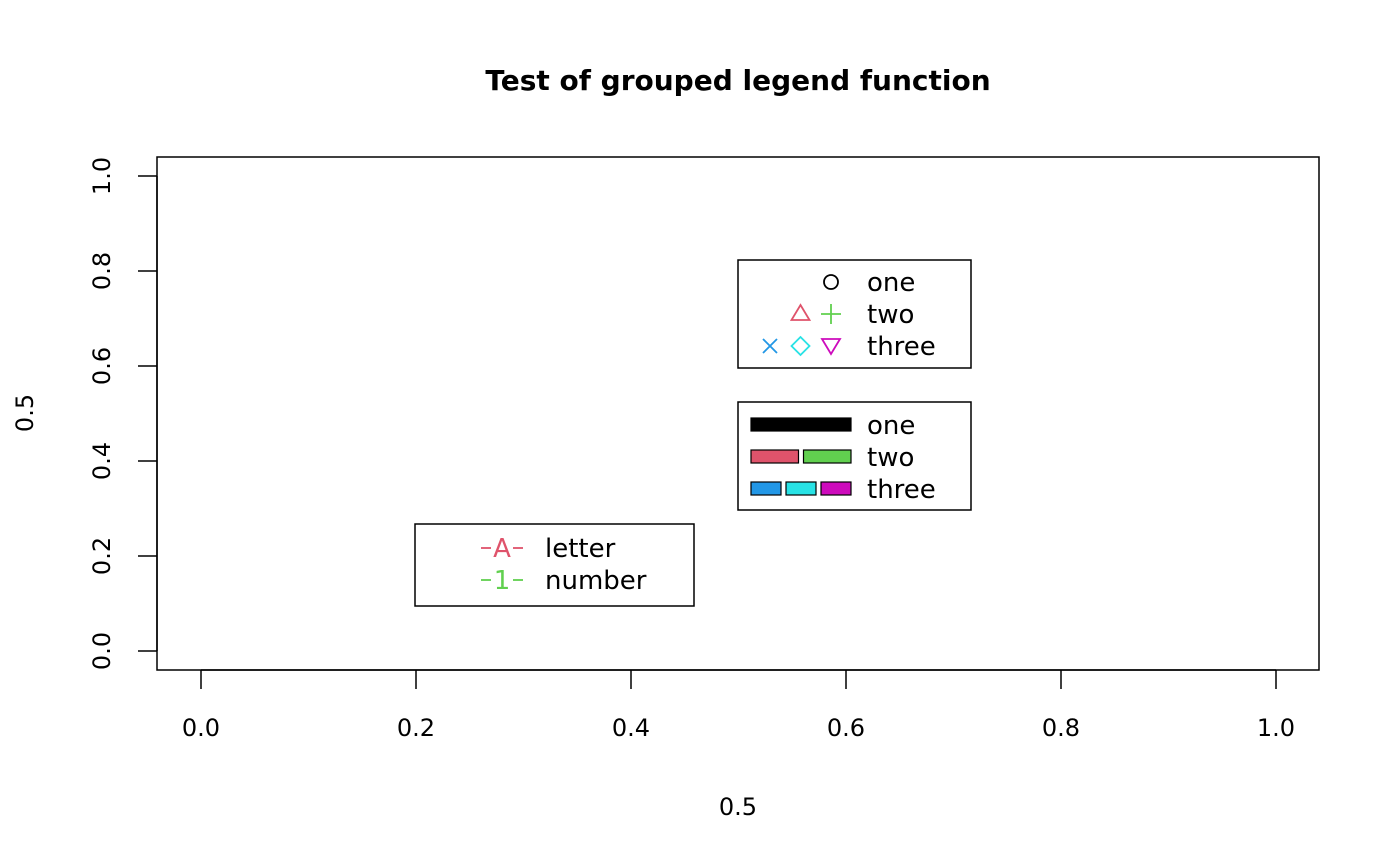  What do you see at coordinates (502, 581) in the screenshot?
I see `legend-glyph: 1` at bounding box center [502, 581].